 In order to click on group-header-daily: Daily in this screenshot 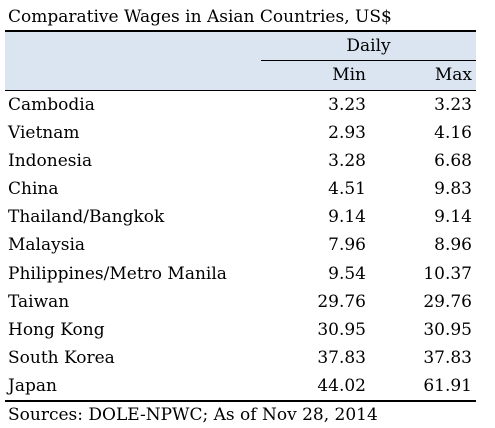, I will do `click(368, 46)`.